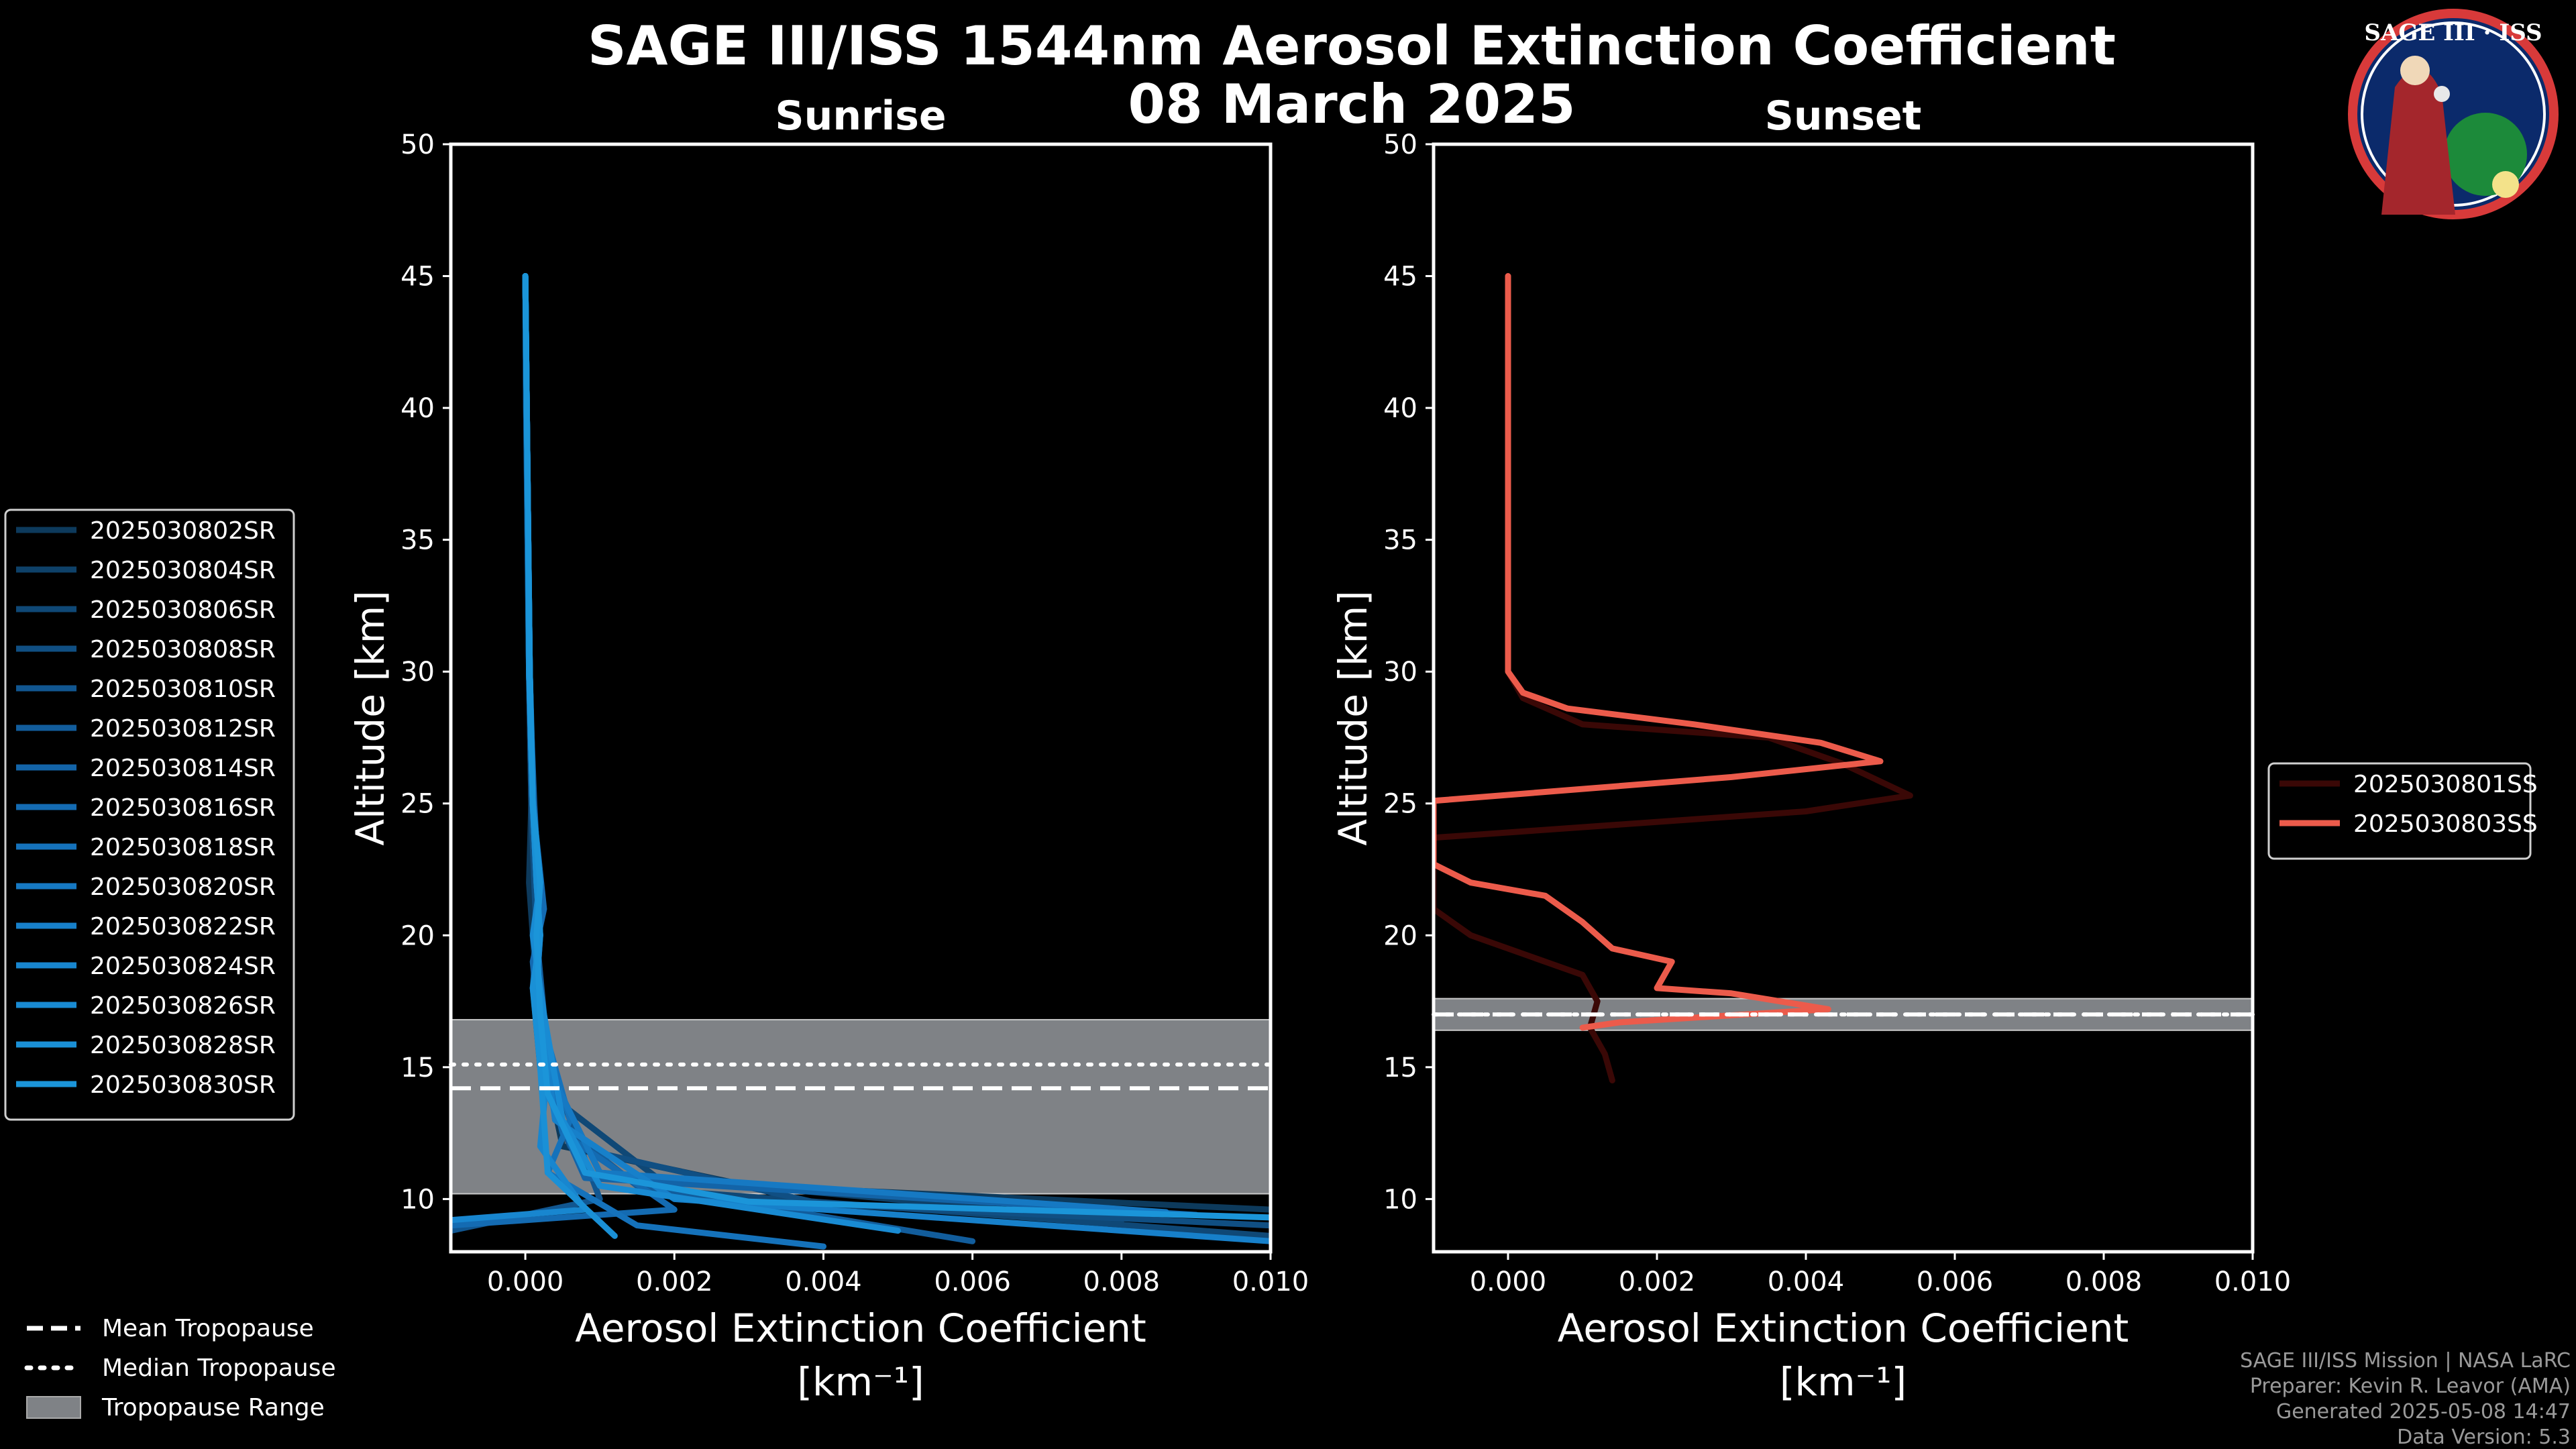 This screenshot has height=1449, width=2576. What do you see at coordinates (208, 1328) in the screenshot?
I see `legend-label-mean-tropopause: Mean Tropopause` at bounding box center [208, 1328].